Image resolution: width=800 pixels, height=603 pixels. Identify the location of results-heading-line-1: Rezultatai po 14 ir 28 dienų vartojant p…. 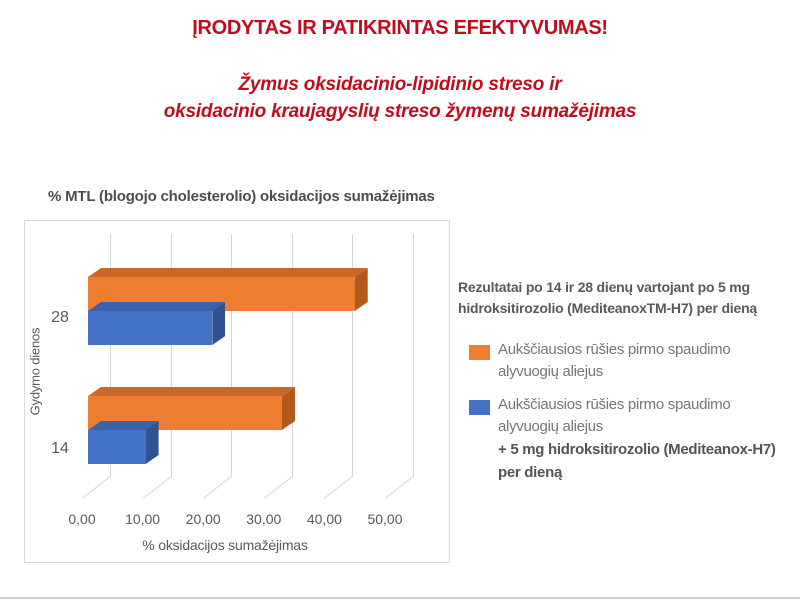
(604, 287).